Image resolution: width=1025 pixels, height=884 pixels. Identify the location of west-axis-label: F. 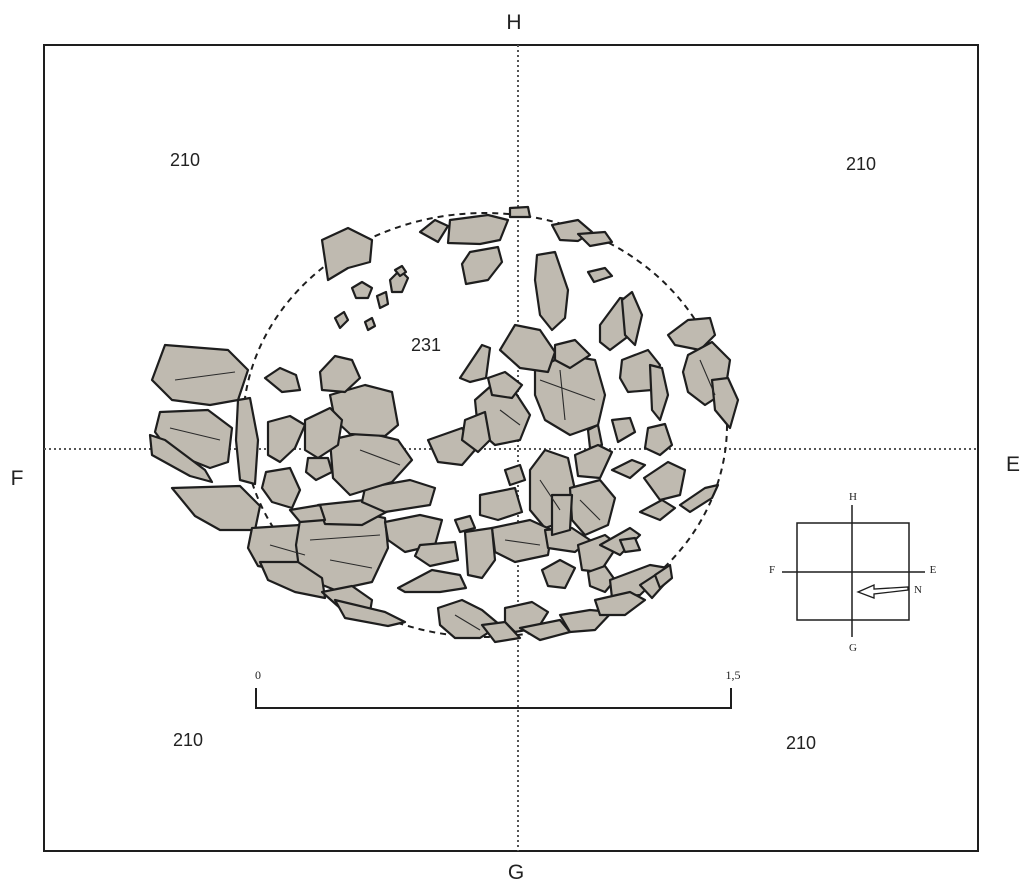
(17, 478).